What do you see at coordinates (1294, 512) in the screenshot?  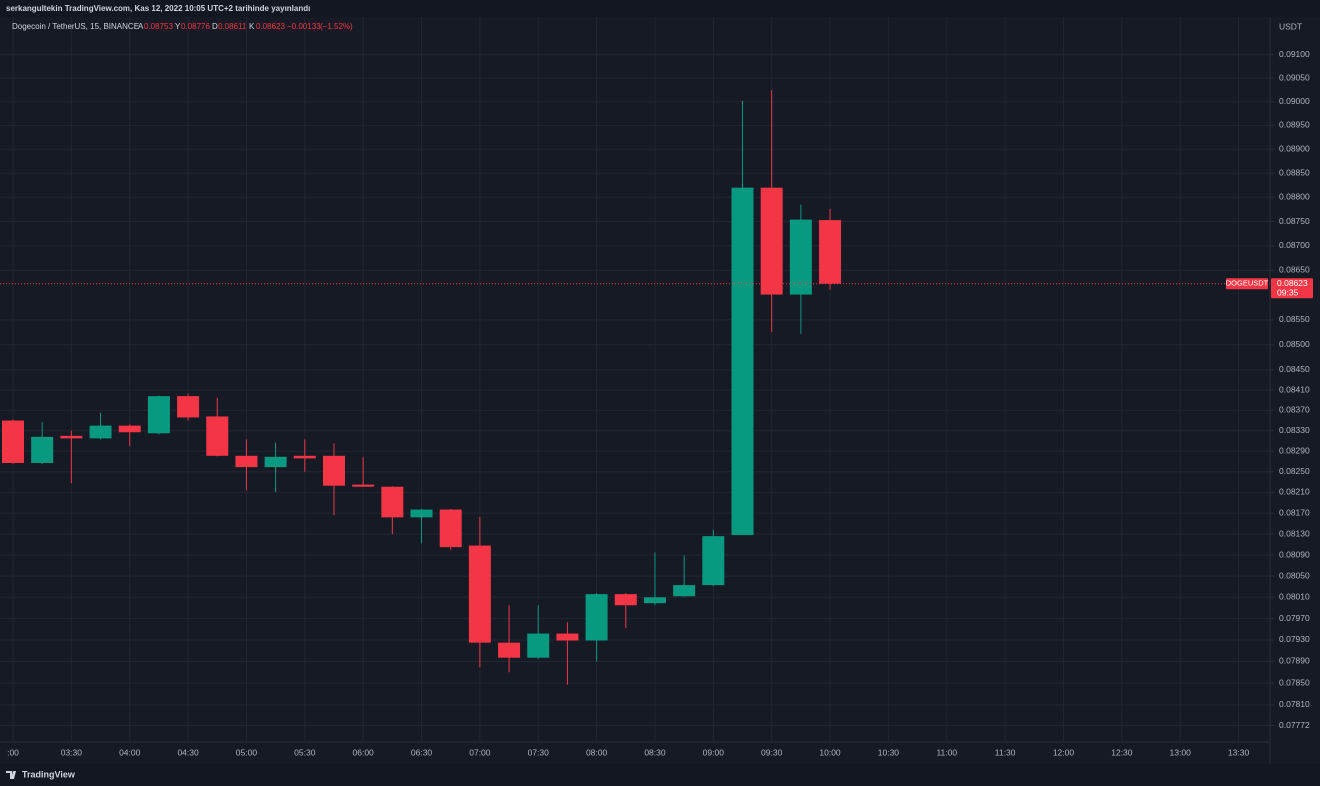 I see `y-tick-label: 0.08170` at bounding box center [1294, 512].